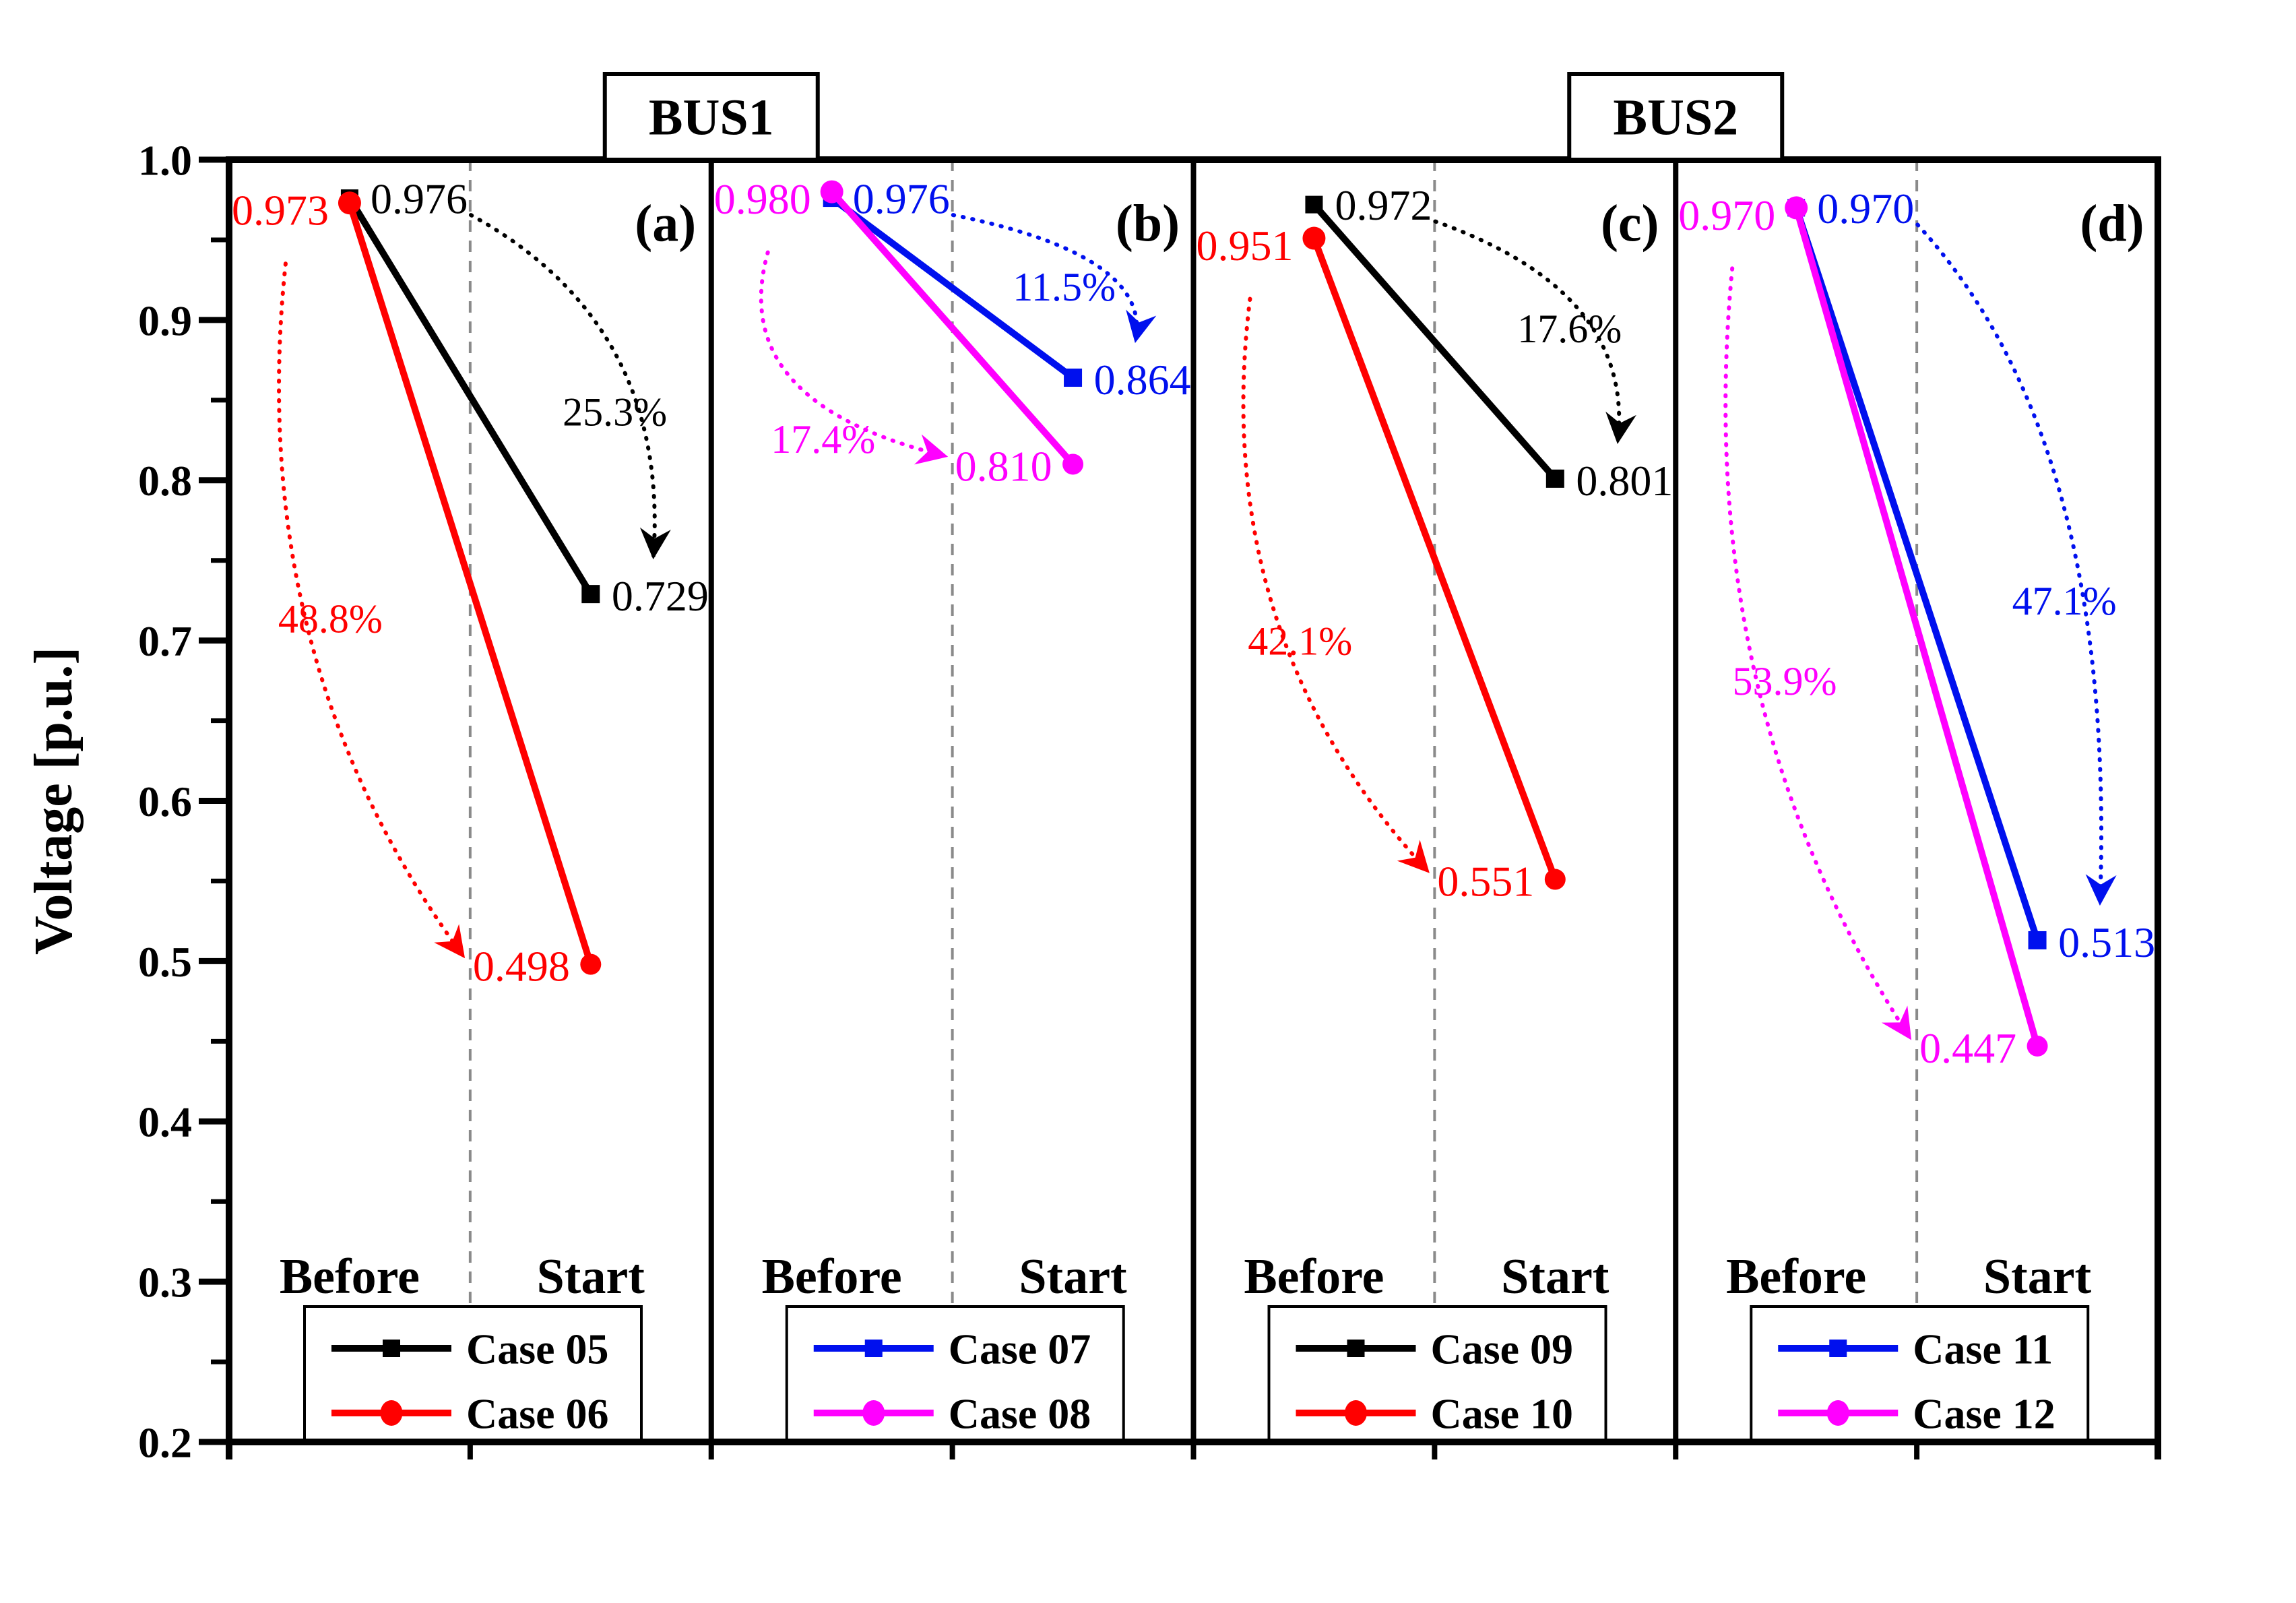  What do you see at coordinates (165, 641) in the screenshot?
I see `y-axis-tick-label: 0.7` at bounding box center [165, 641].